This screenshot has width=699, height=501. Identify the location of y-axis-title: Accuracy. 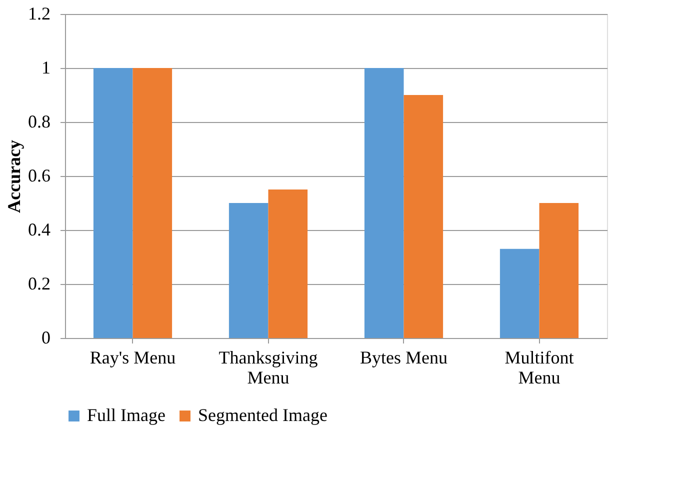
(14, 176).